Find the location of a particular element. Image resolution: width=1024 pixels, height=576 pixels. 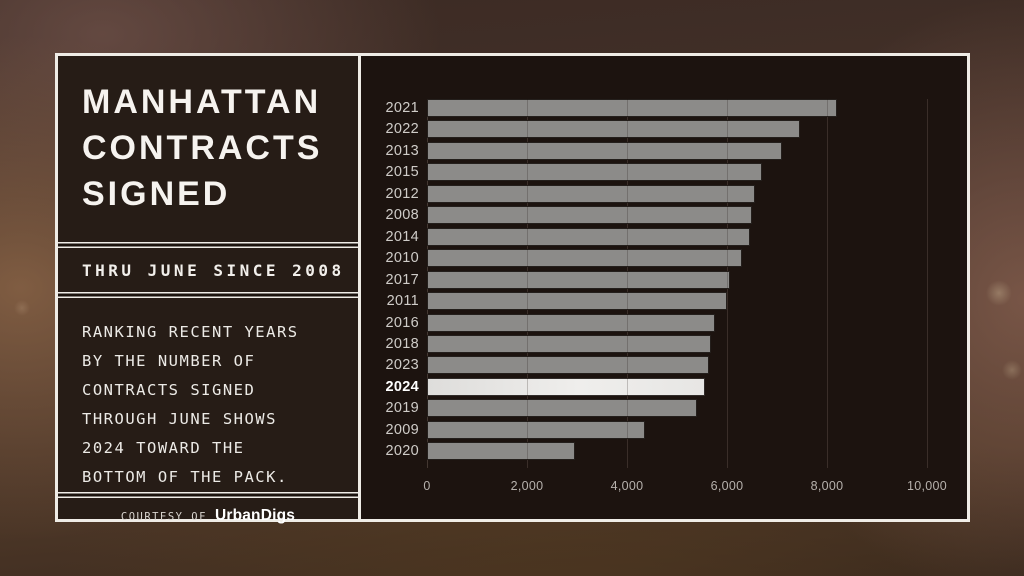

chart-row-2008 is located at coordinates (677, 215).